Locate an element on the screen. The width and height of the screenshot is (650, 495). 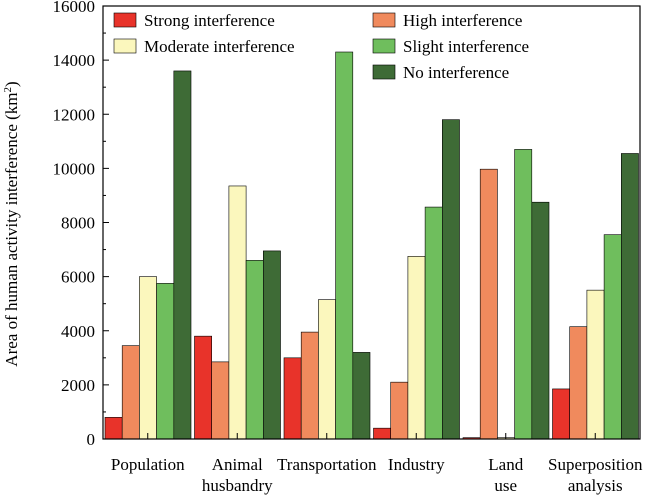
y-axis-title-main: Area of human activity interference (km is located at coordinates (11, 229).